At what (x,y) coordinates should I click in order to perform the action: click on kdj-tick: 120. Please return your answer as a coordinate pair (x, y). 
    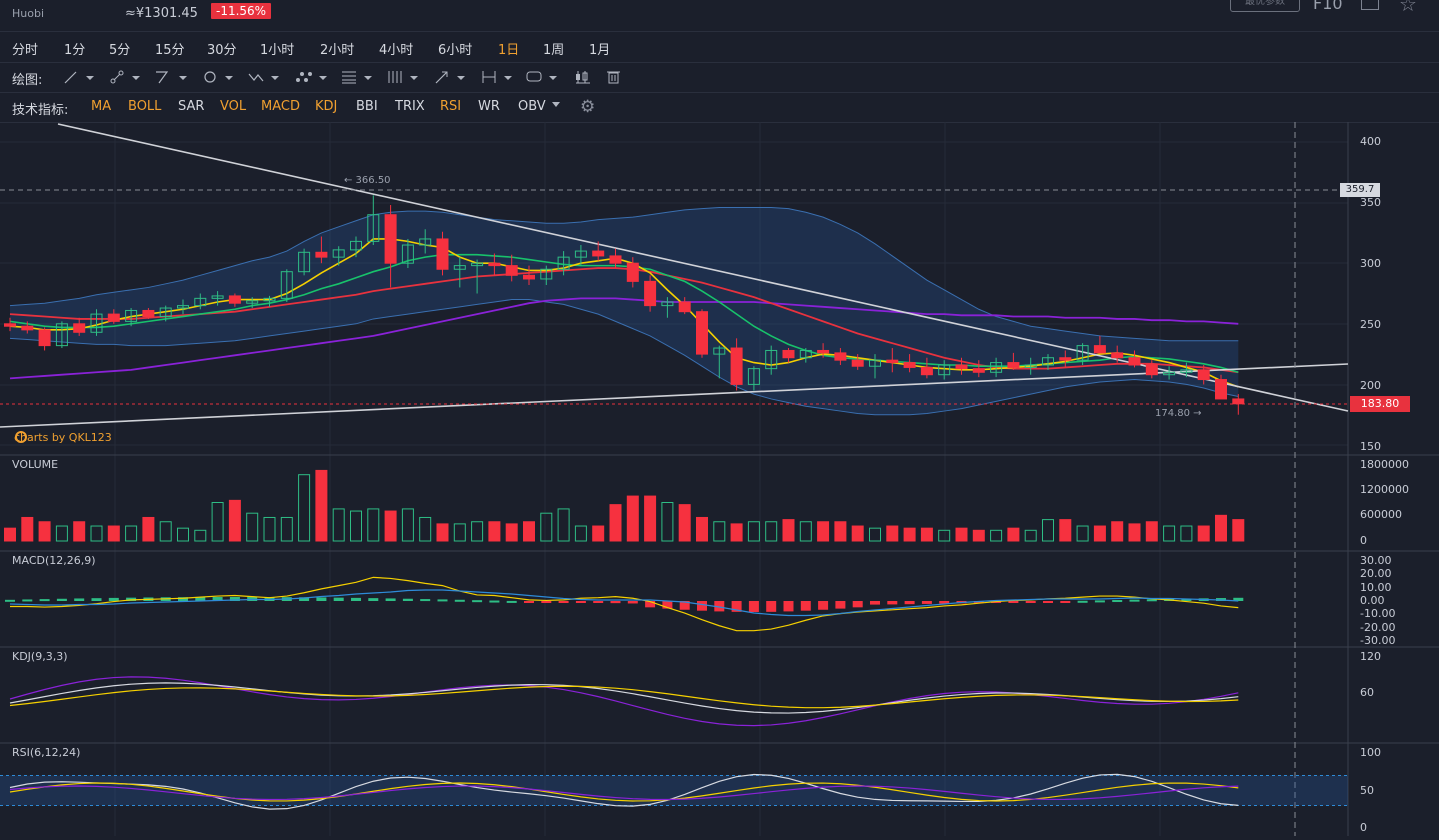
    Looking at the image, I should click on (1370, 656).